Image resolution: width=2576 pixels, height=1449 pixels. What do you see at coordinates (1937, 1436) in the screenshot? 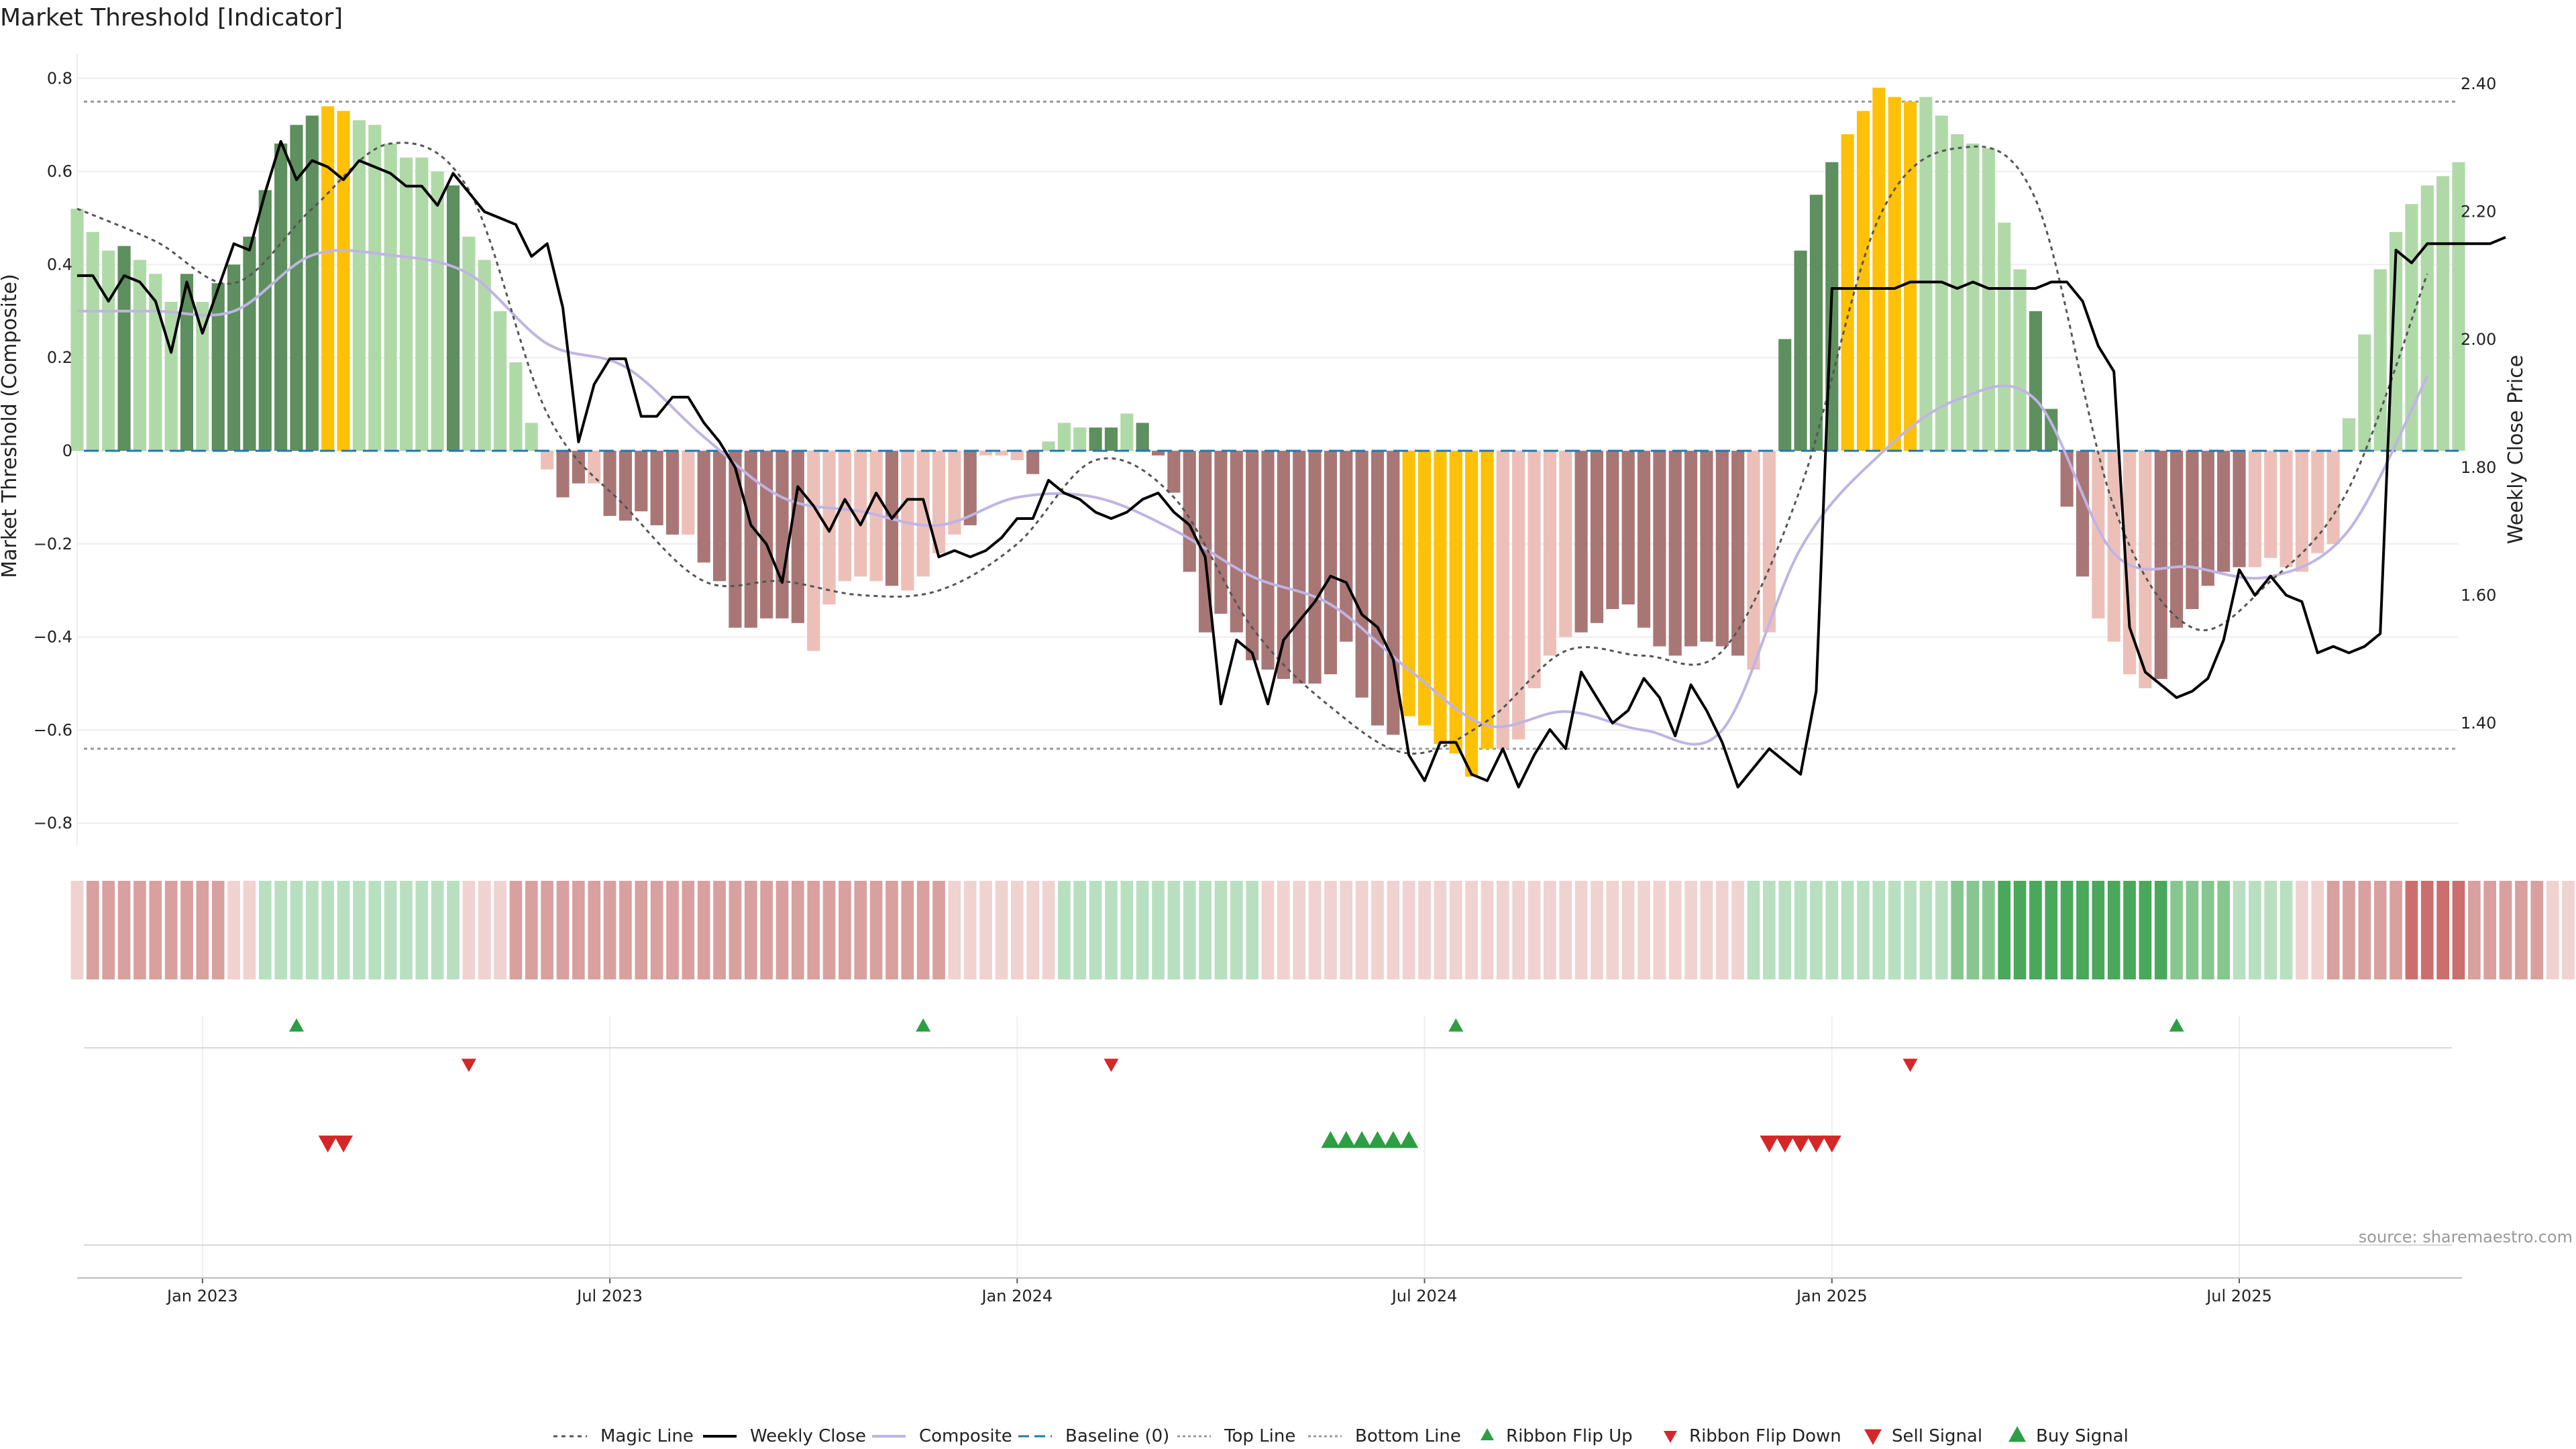
I see `legend-label: Sell Signal` at bounding box center [1937, 1436].